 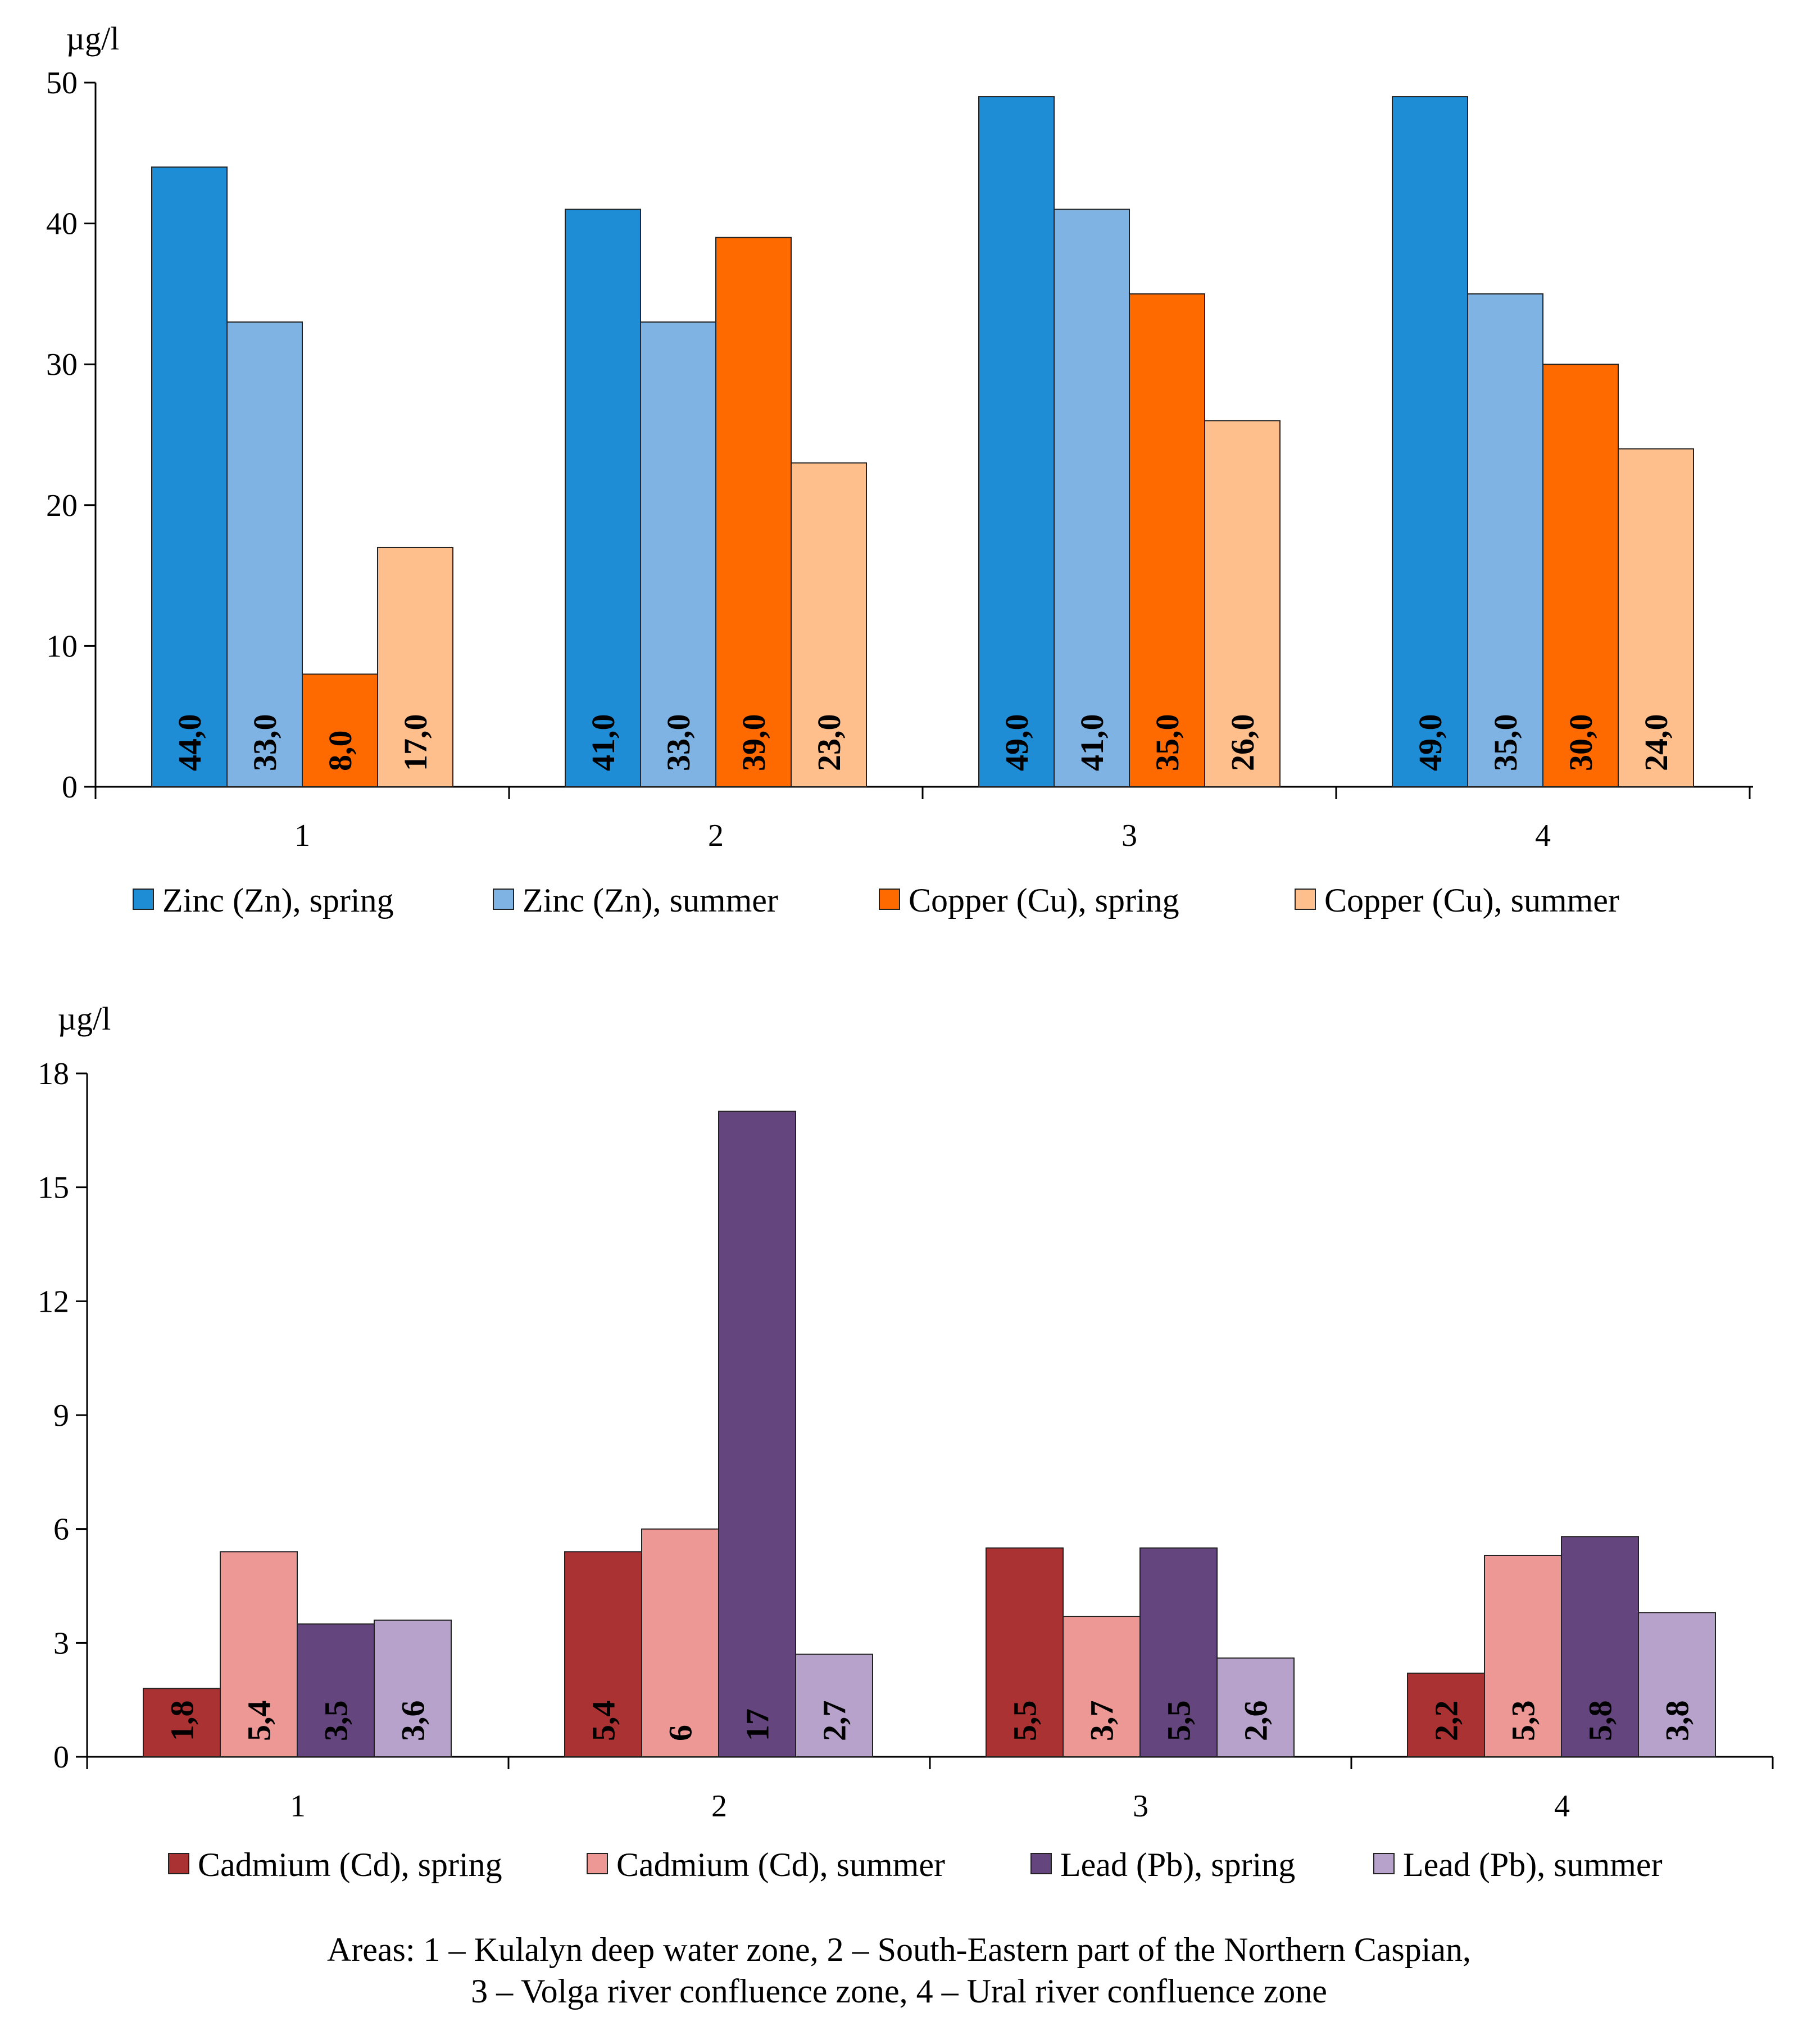 What do you see at coordinates (413, 1721) in the screenshot?
I see `bar-value-label: 3,6` at bounding box center [413, 1721].